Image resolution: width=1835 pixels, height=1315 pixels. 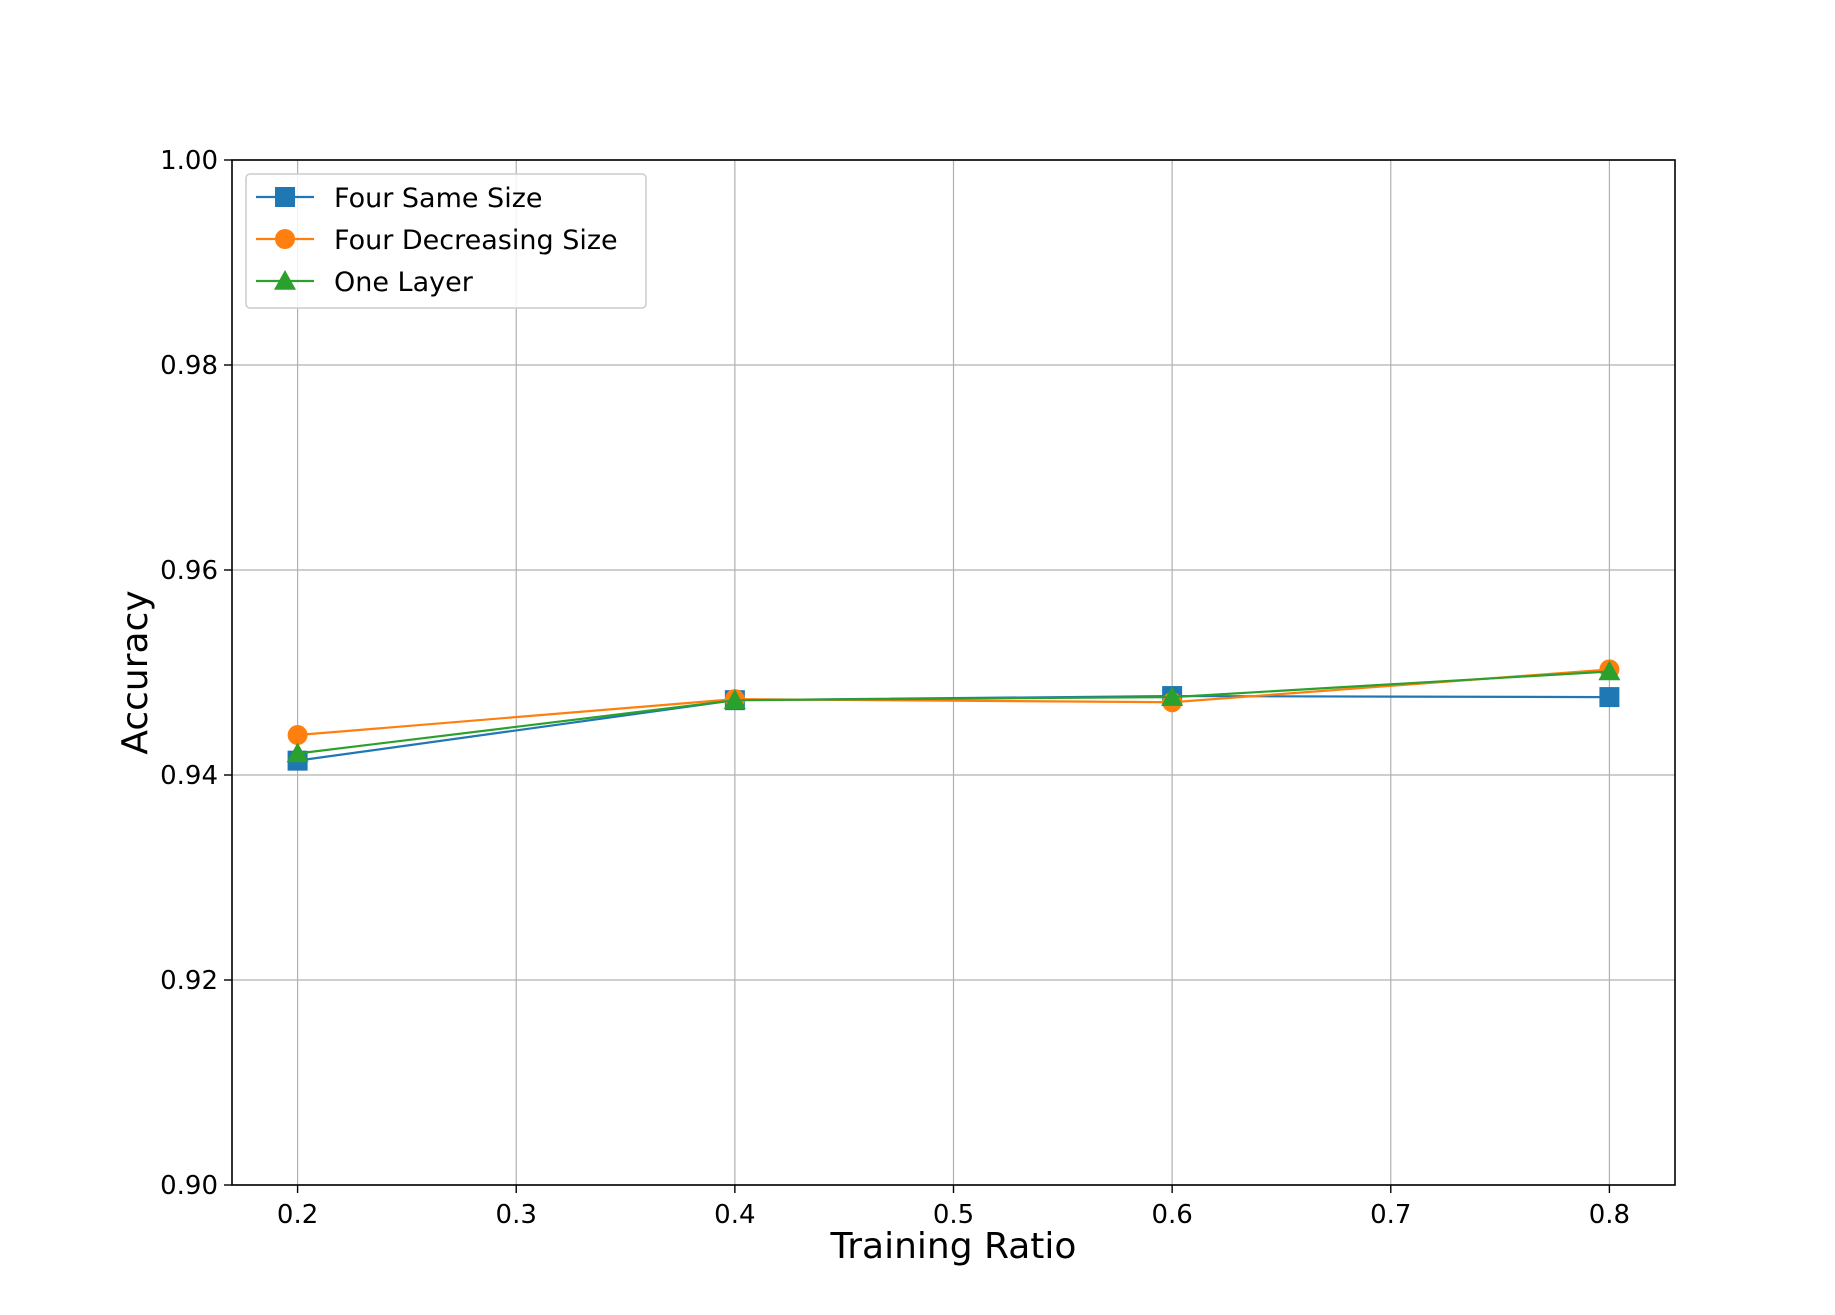 What do you see at coordinates (189, 1186) in the screenshot?
I see `y-tick-label: 0.90` at bounding box center [189, 1186].